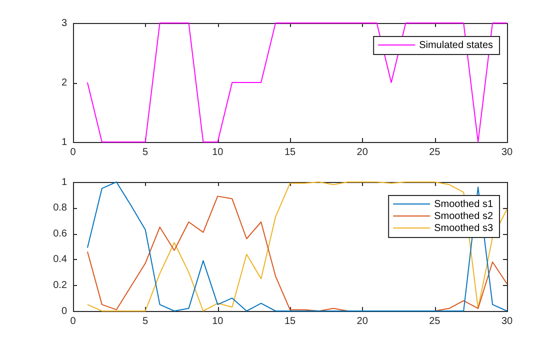  Describe the element at coordinates (456, 45) in the screenshot. I see `legend-label: Simulated states` at that location.